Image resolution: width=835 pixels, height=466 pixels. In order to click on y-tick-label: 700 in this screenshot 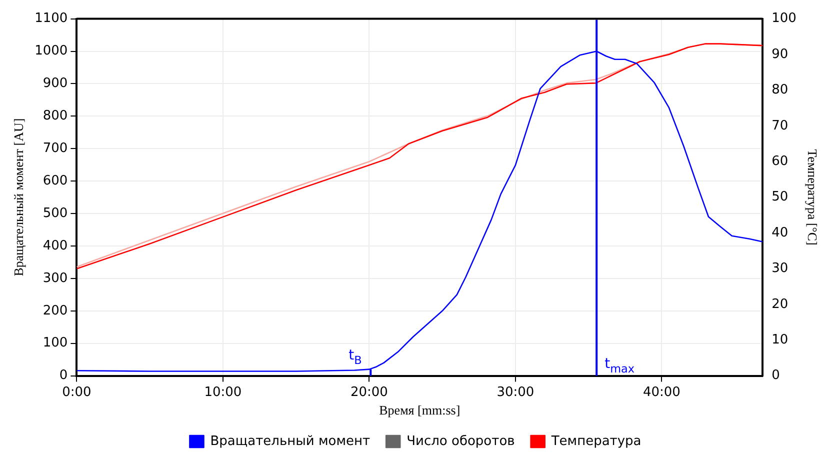, I will do `click(55, 148)`.